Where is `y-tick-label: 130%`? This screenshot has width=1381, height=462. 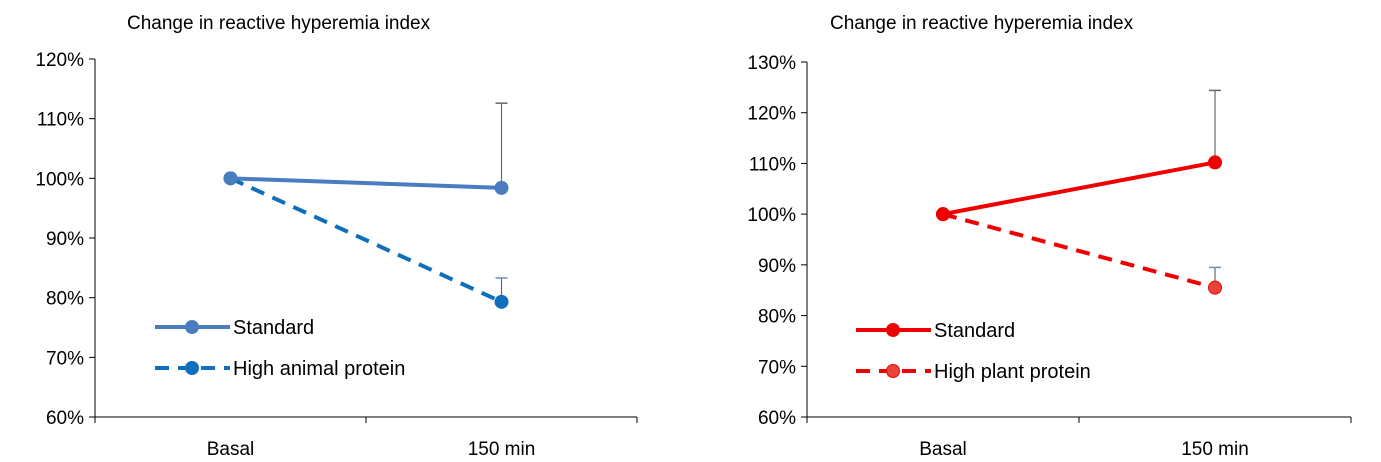
y-tick-label: 130% is located at coordinates (771, 63).